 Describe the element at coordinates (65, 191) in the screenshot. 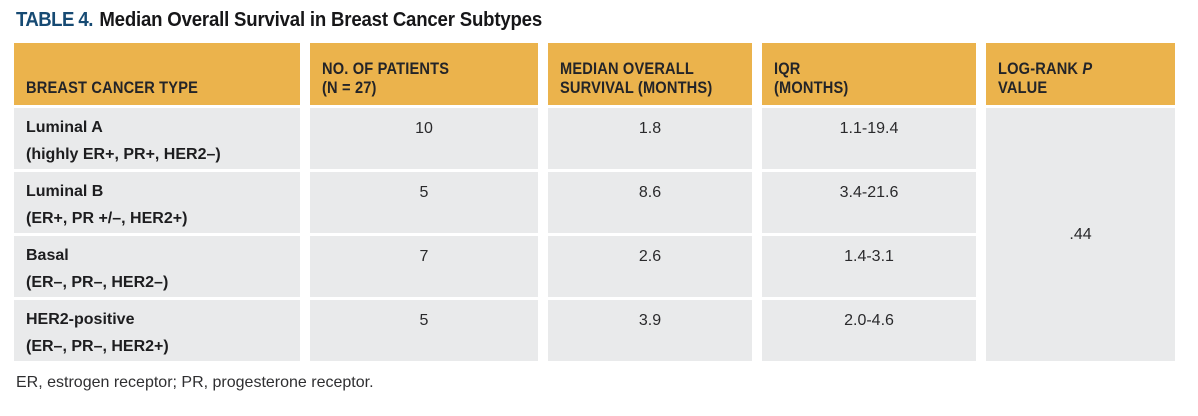

I see `row-name: Luminal B` at that location.